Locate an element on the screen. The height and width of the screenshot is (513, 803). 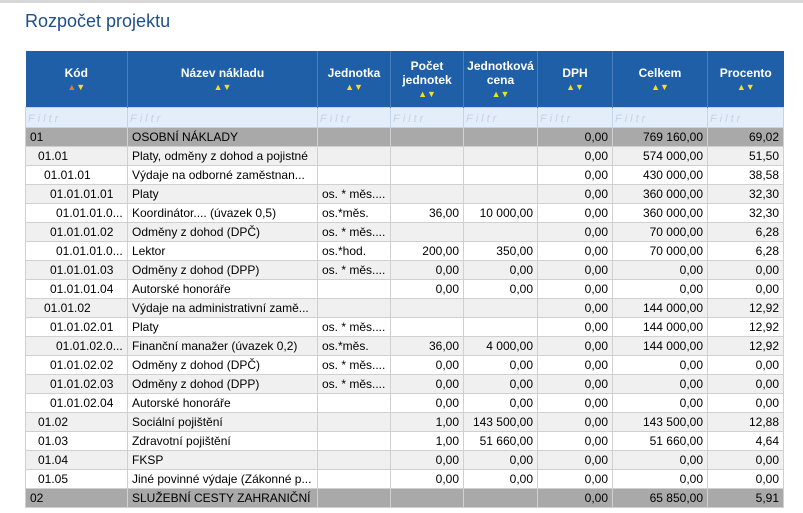
cell-pocet: 1,00 is located at coordinates (427, 422).